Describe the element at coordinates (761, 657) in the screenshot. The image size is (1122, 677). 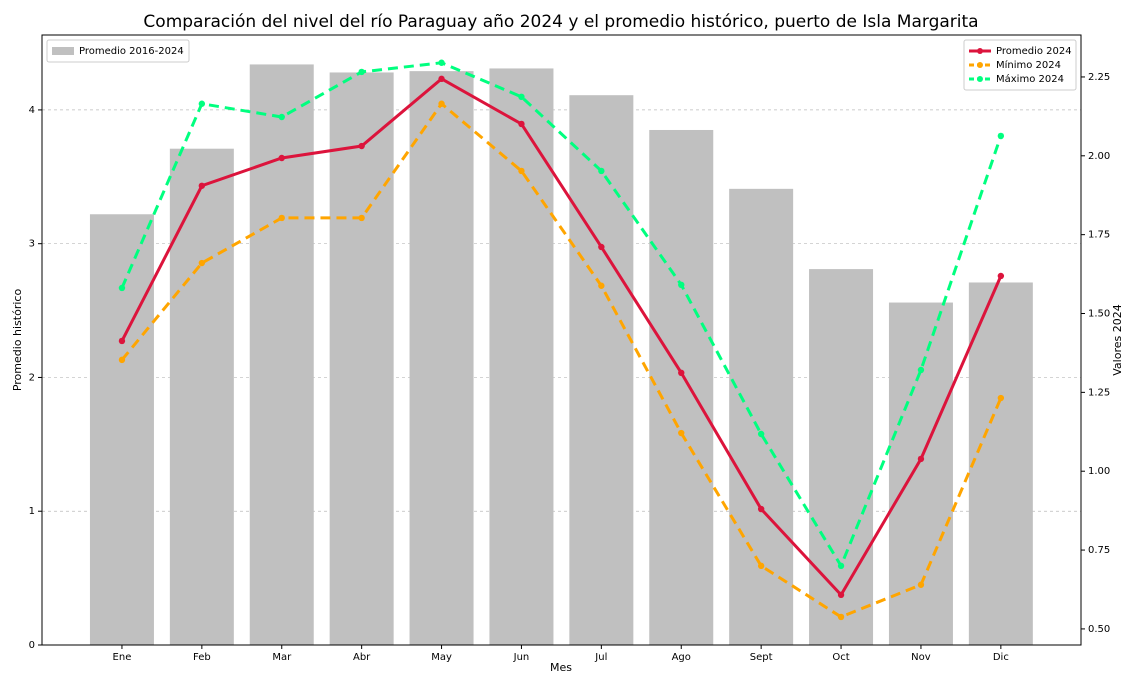
I see `x-tick-label: Sept` at that location.